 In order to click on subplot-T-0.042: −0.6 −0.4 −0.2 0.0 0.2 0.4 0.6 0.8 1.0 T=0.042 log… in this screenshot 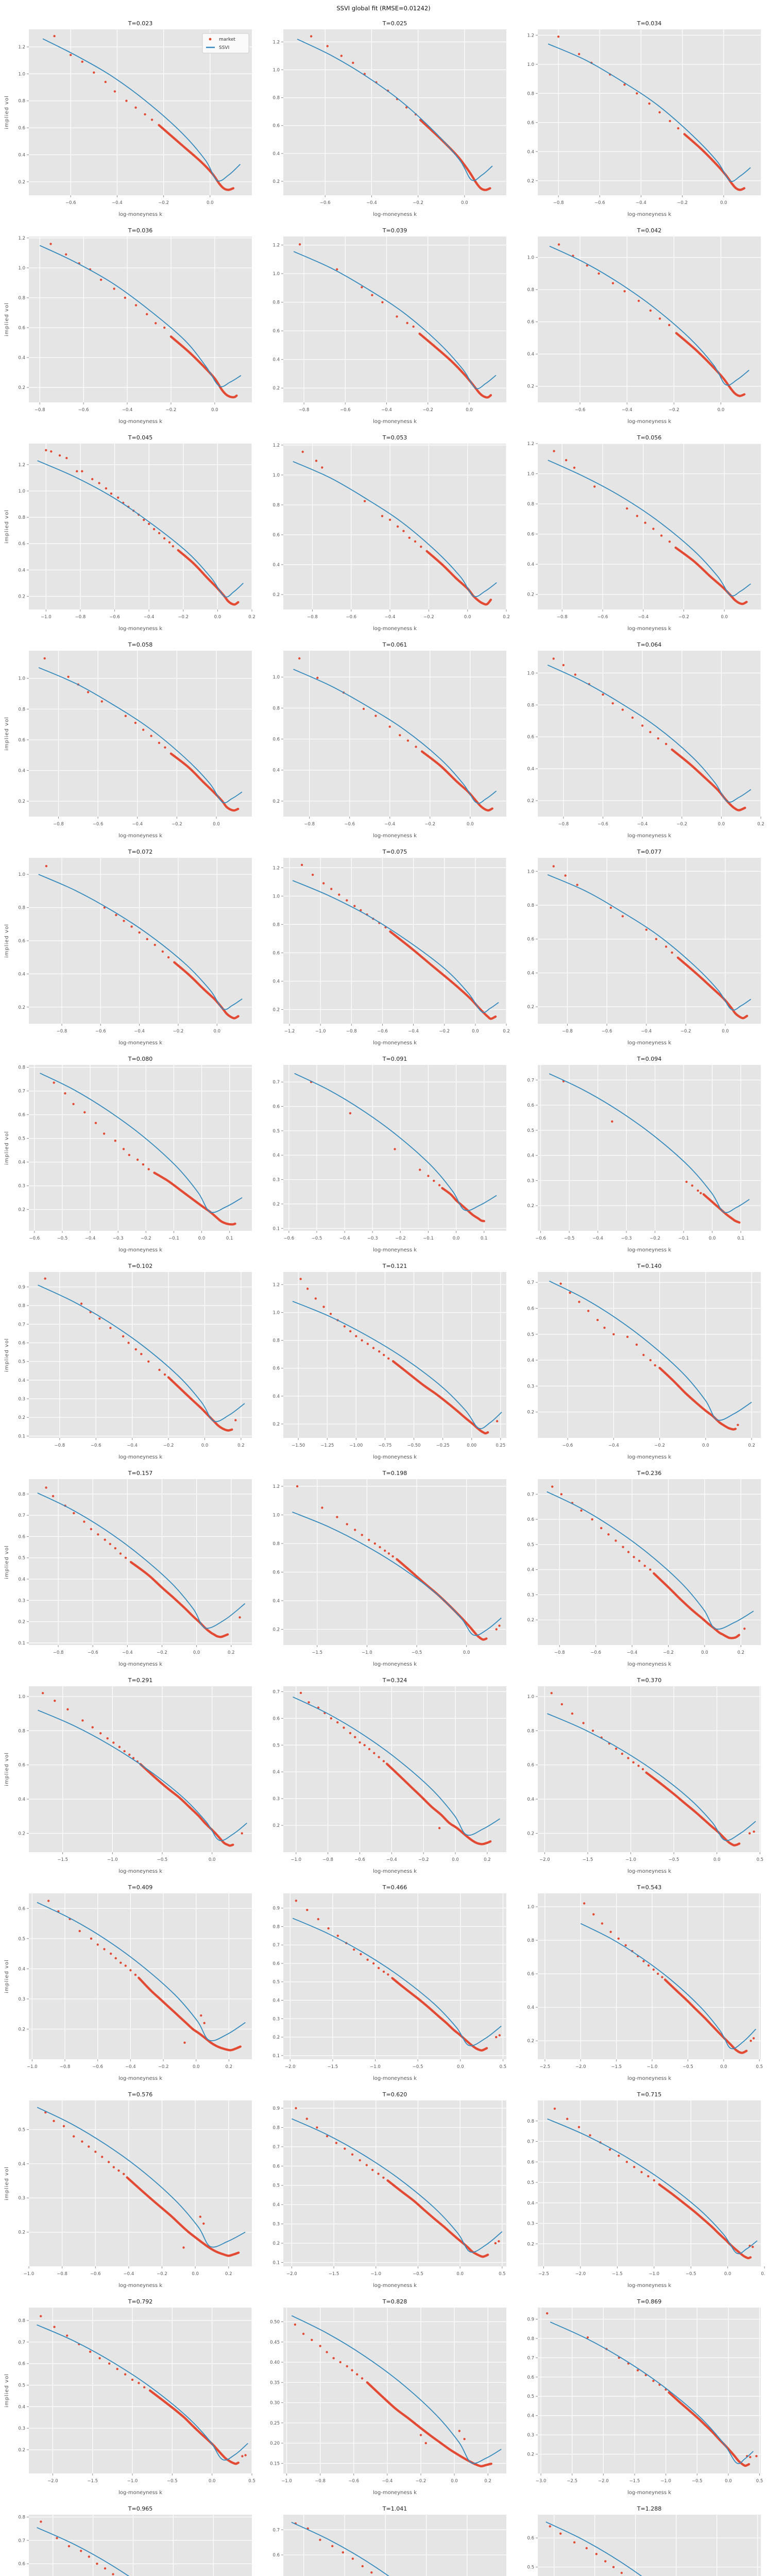, I will do `click(638, 327)`.